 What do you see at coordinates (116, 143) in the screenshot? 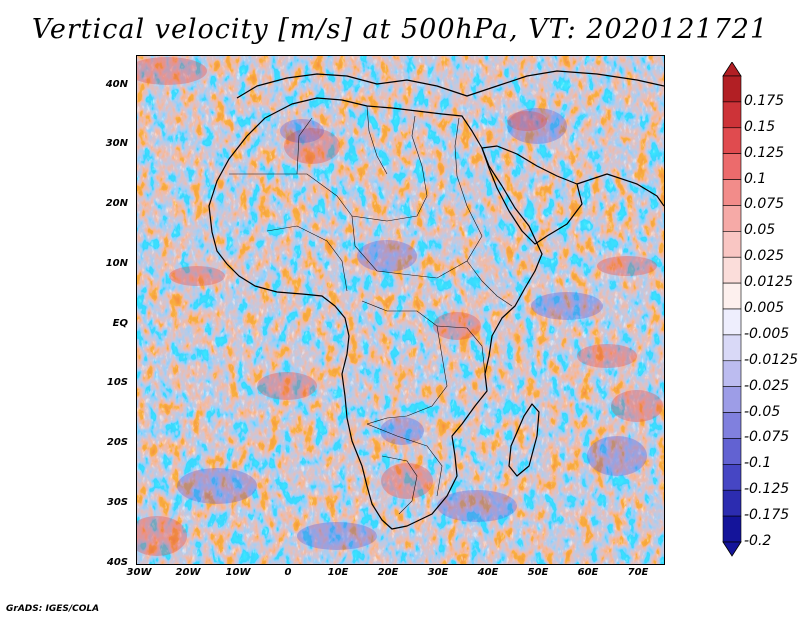
I see `lat-tick-label: 30N` at bounding box center [116, 143].